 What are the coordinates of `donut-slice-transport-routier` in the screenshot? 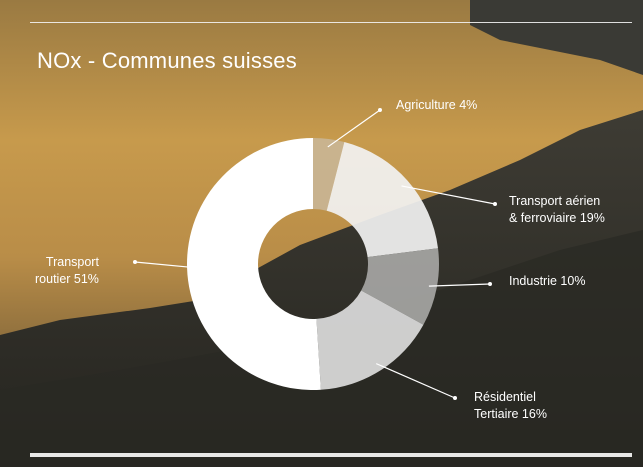 It's located at (254, 264).